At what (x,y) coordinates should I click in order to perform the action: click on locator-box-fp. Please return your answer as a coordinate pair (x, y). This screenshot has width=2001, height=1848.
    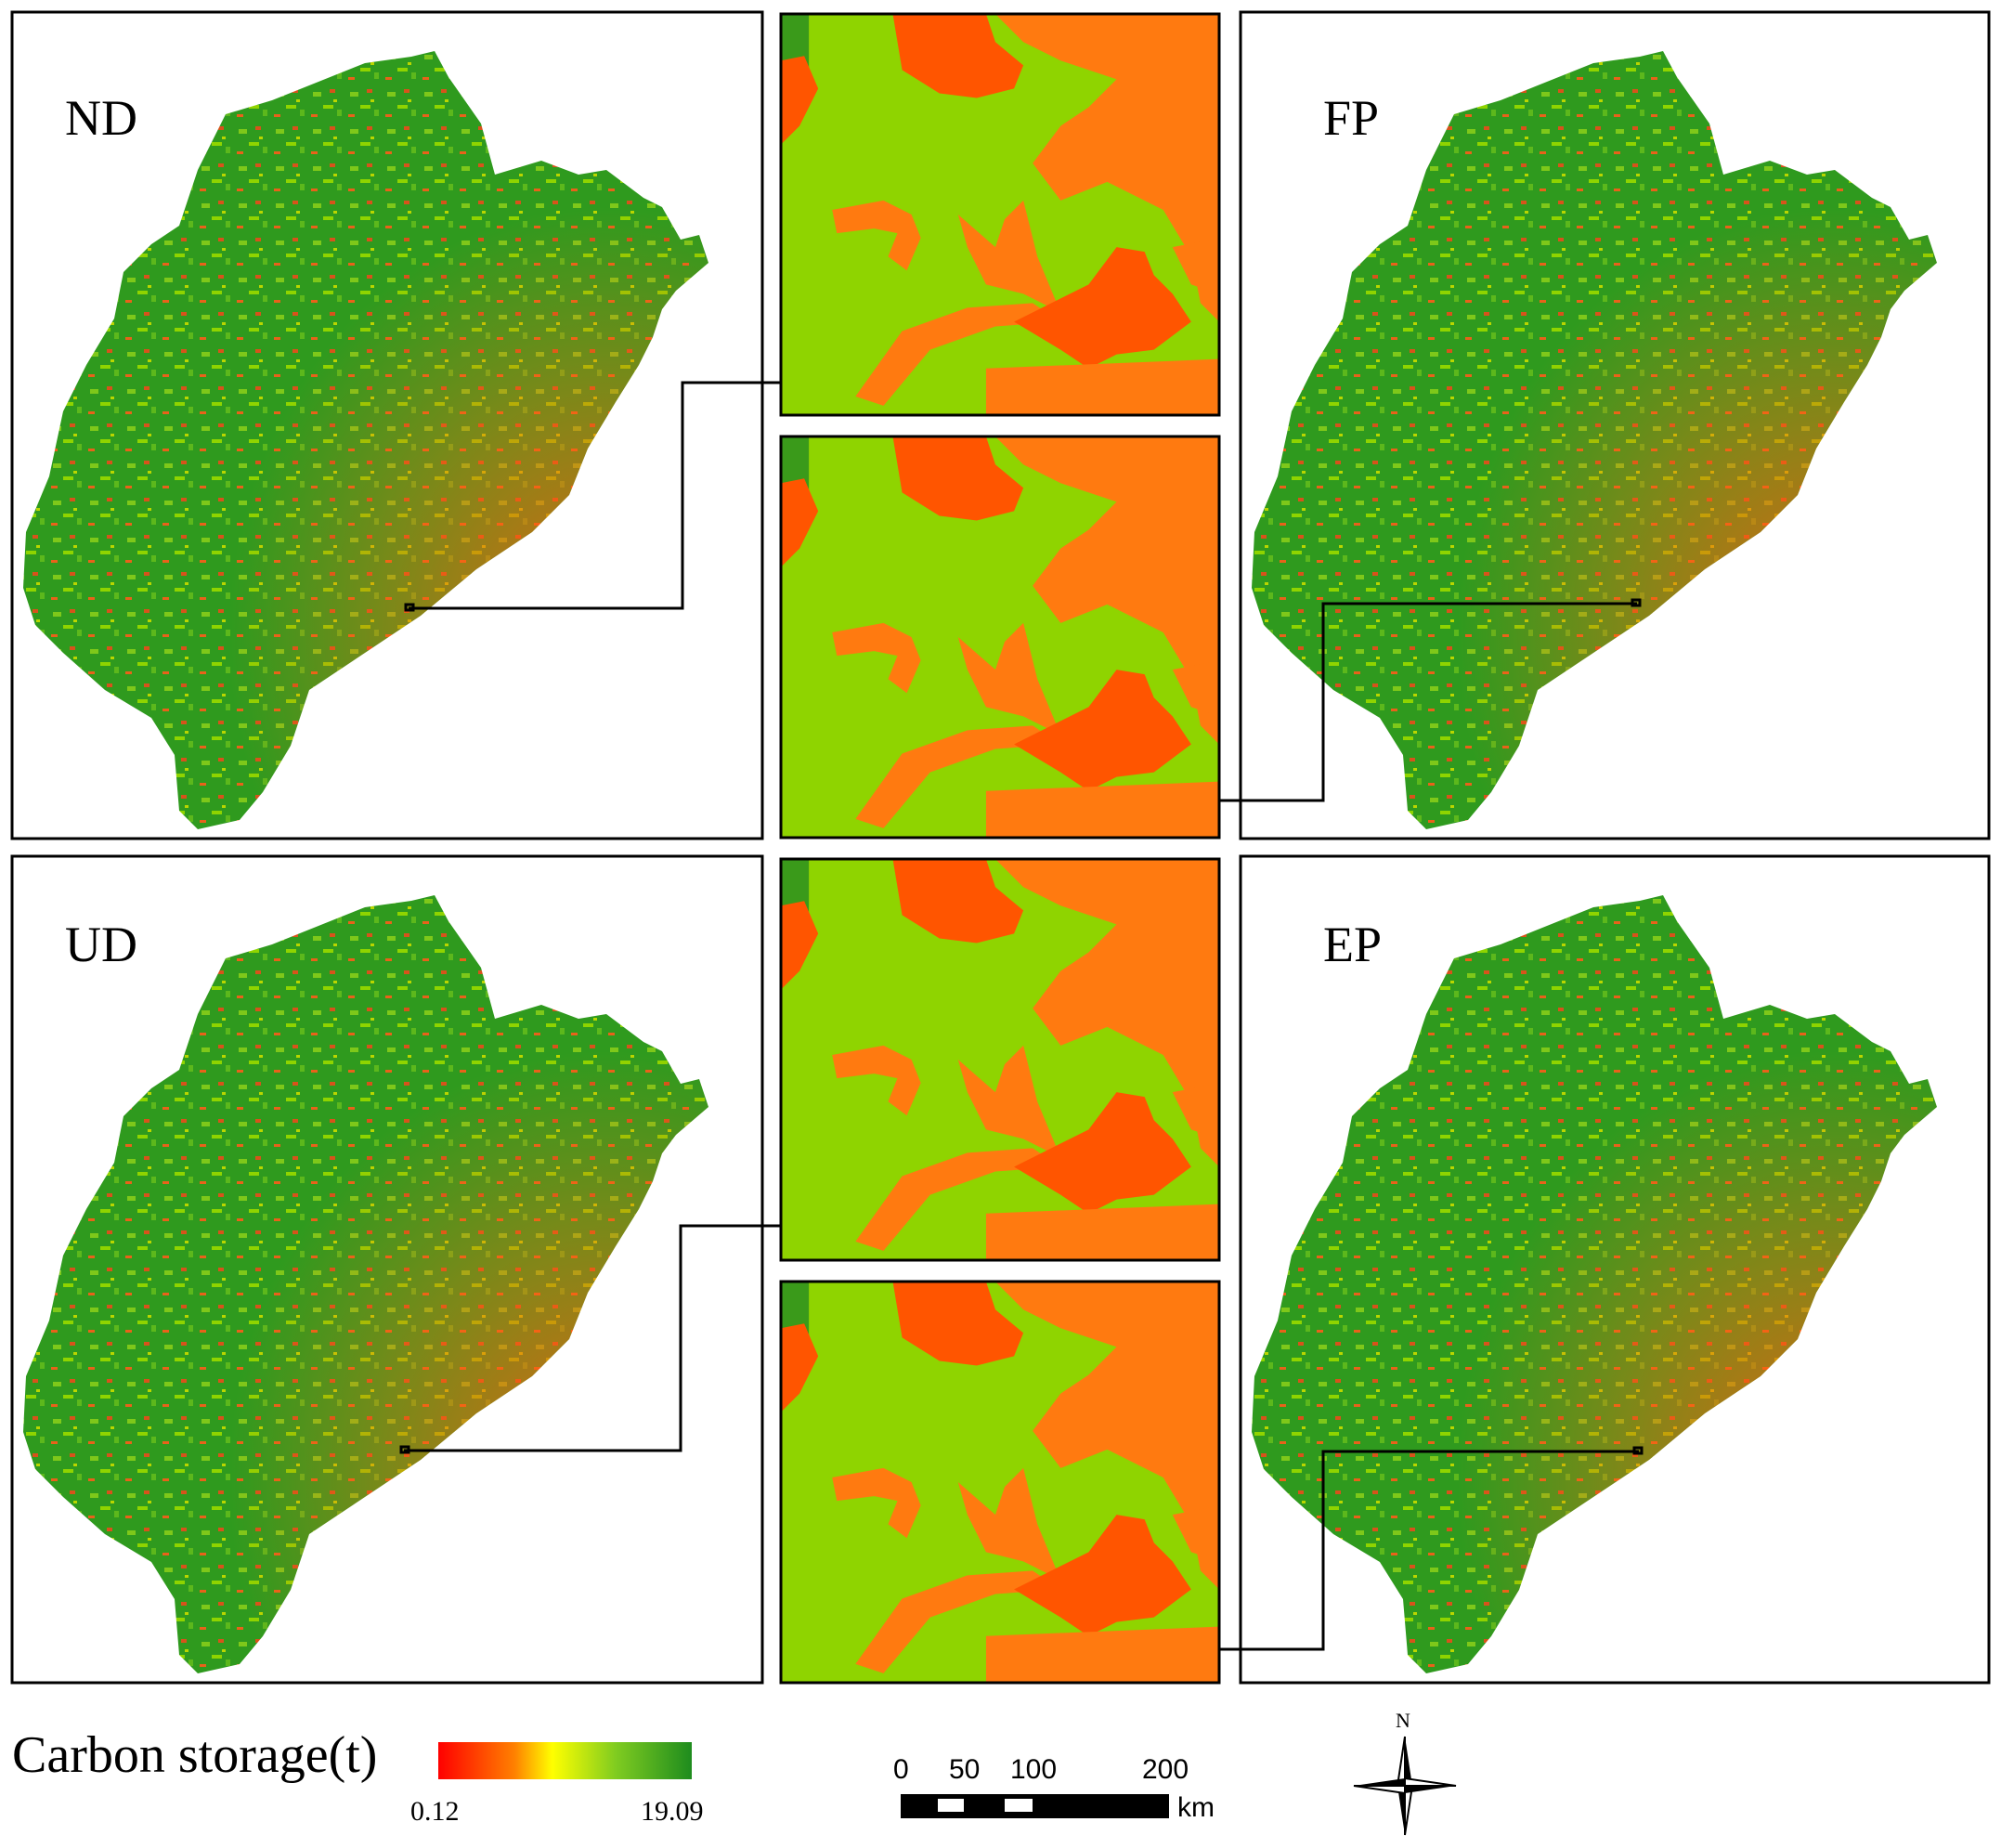
    Looking at the image, I should click on (1636, 602).